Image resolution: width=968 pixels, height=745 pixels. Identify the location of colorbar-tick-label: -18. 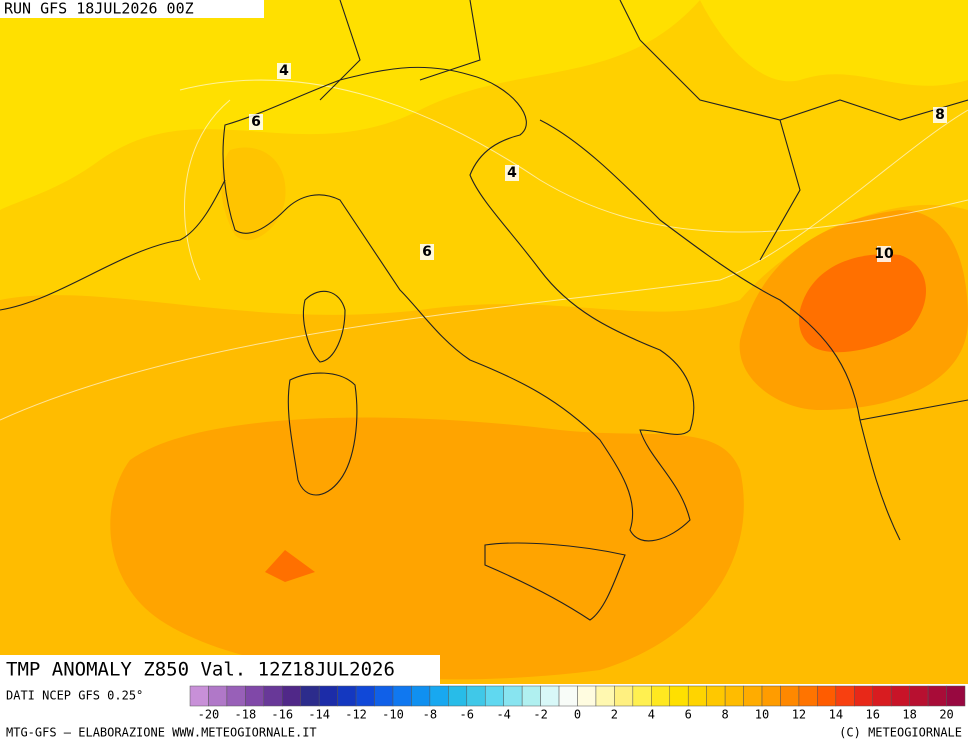
(246, 715).